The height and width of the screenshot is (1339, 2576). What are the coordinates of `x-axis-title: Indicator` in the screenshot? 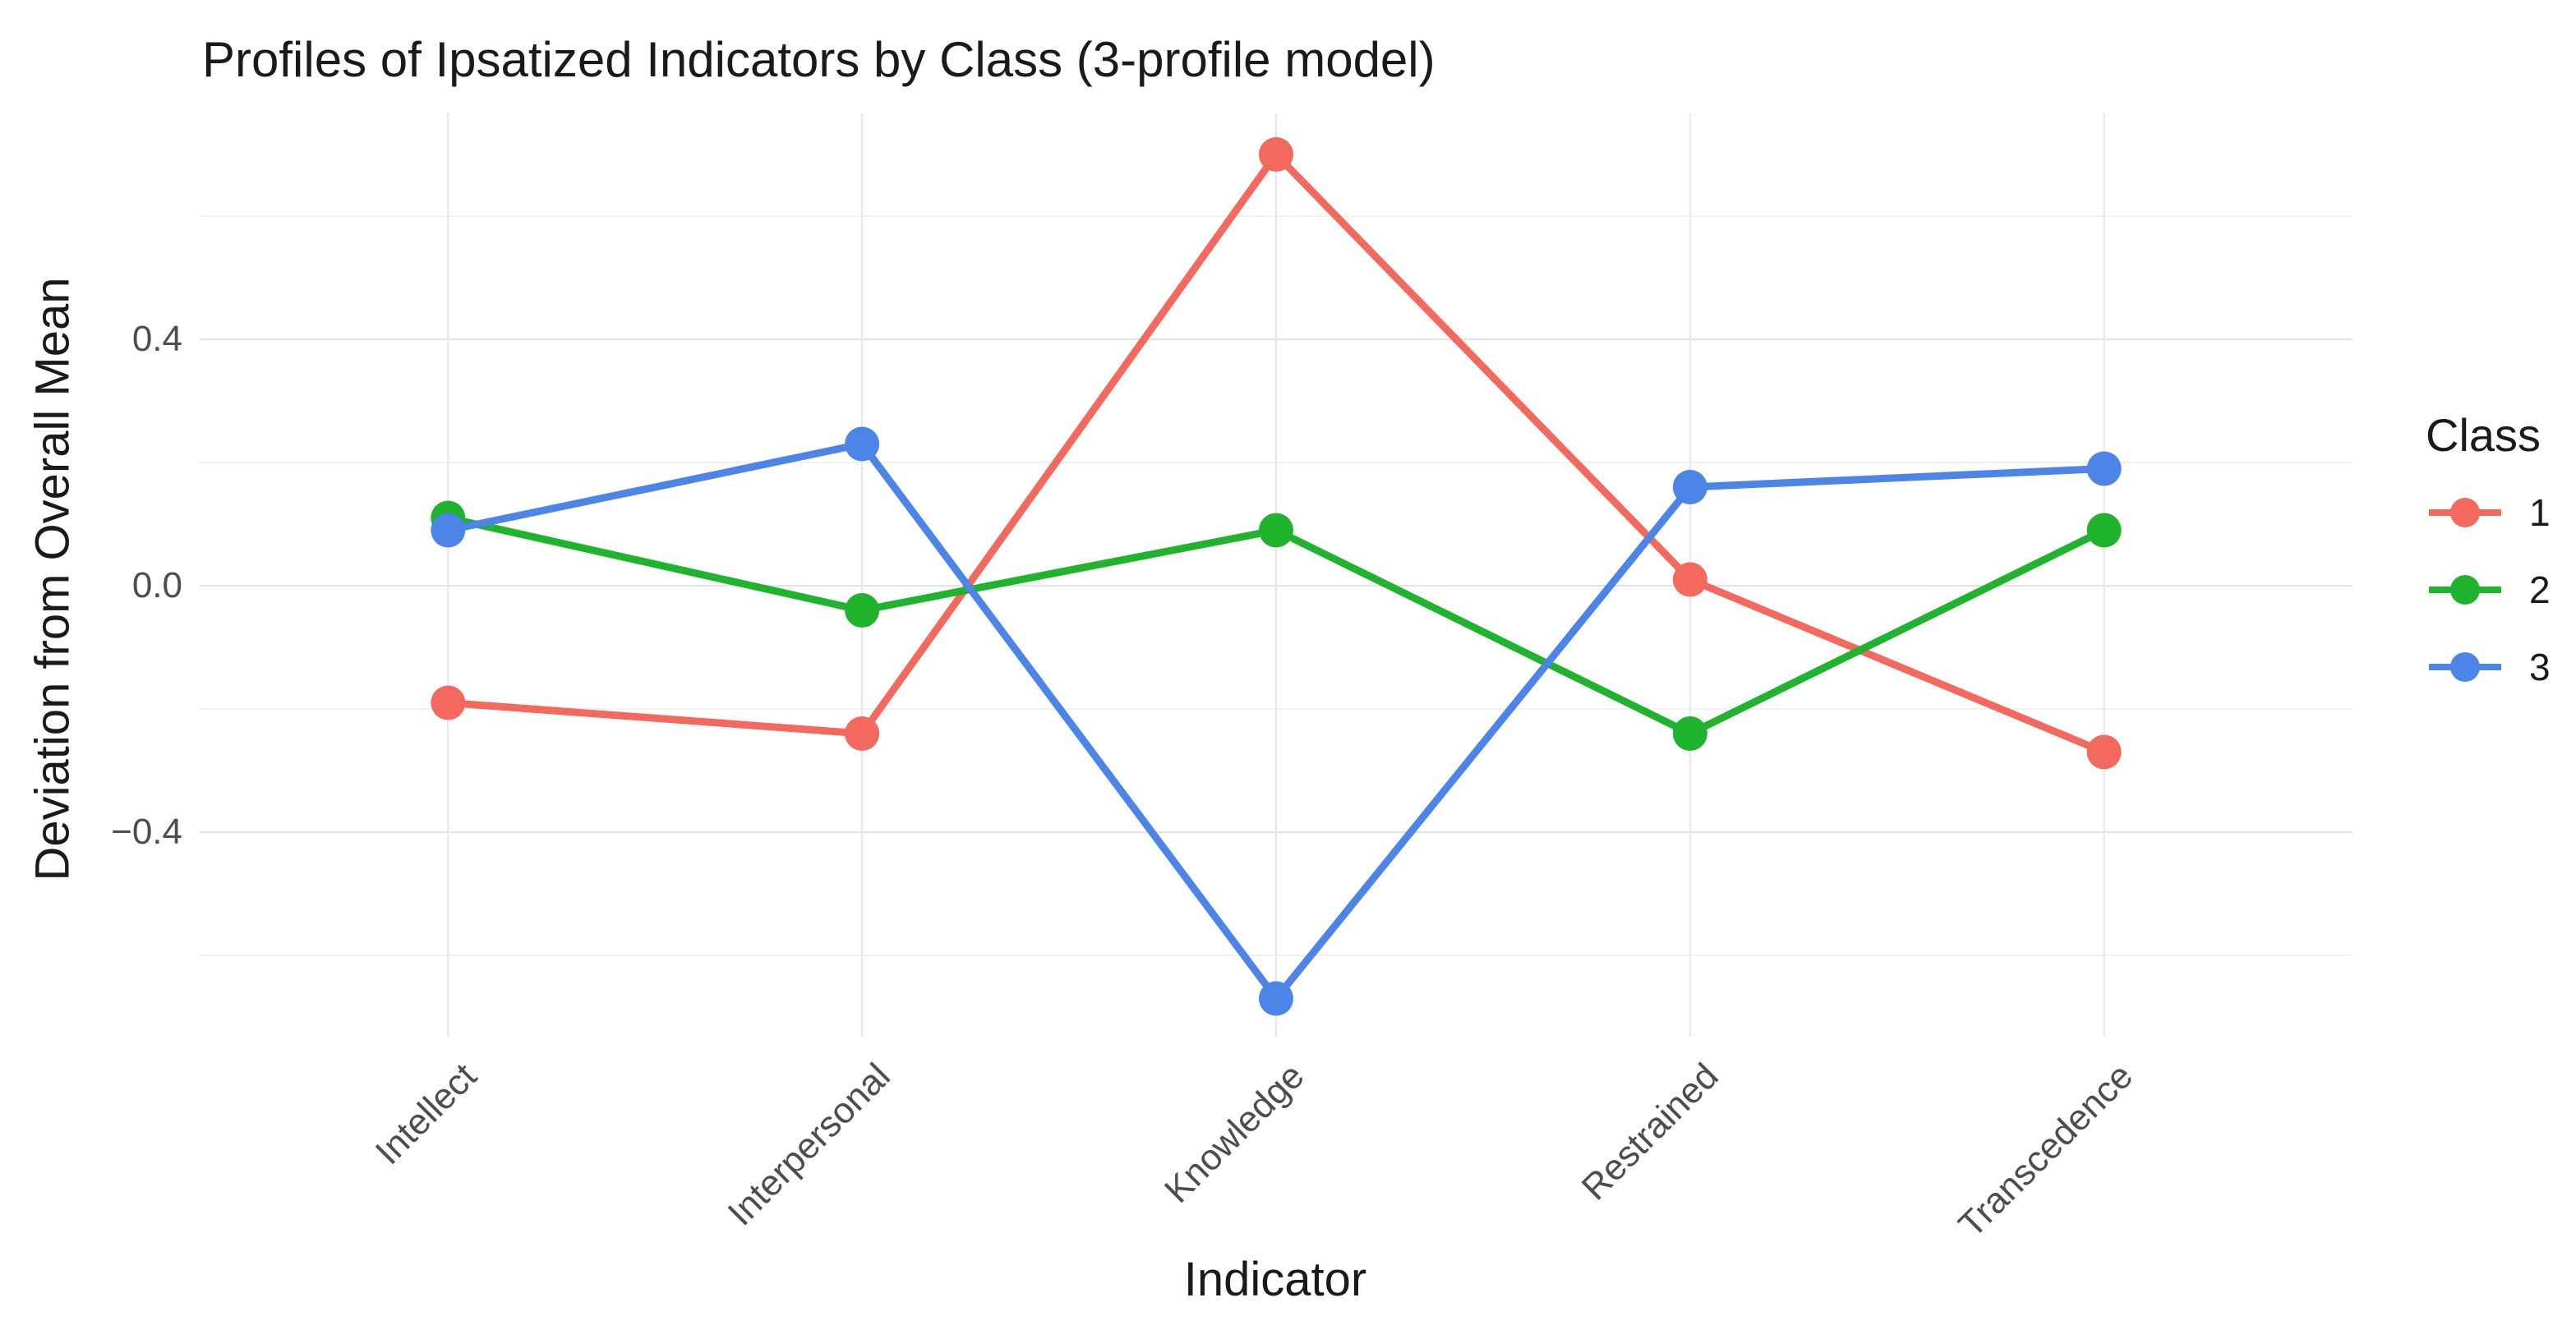 It's located at (1275, 1279).